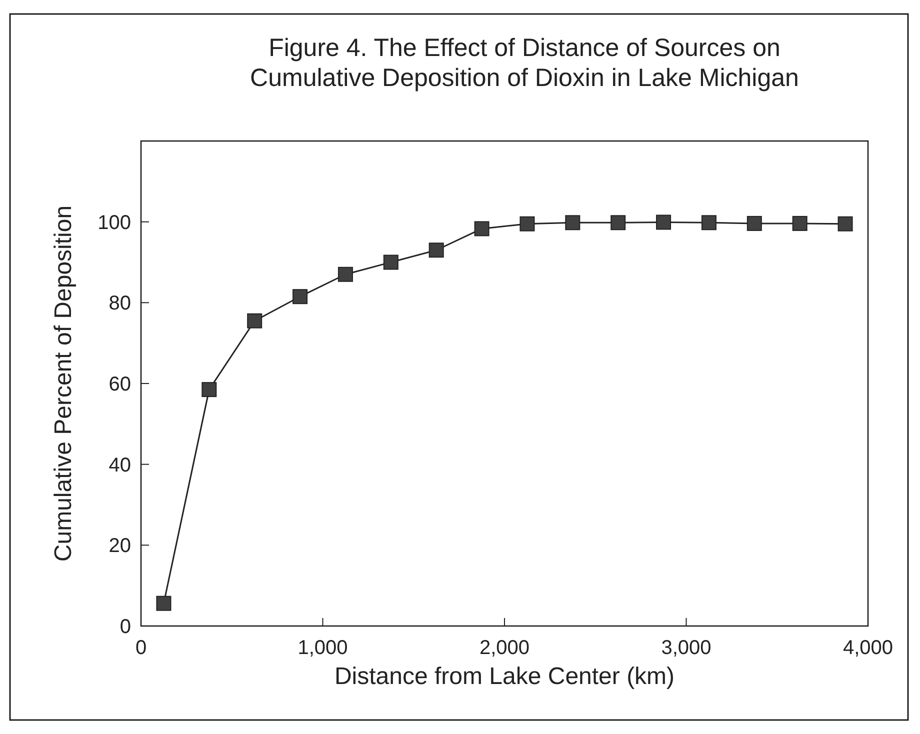 The height and width of the screenshot is (734, 920). Describe the element at coordinates (141, 648) in the screenshot. I see `x-tick-label: 0` at that location.